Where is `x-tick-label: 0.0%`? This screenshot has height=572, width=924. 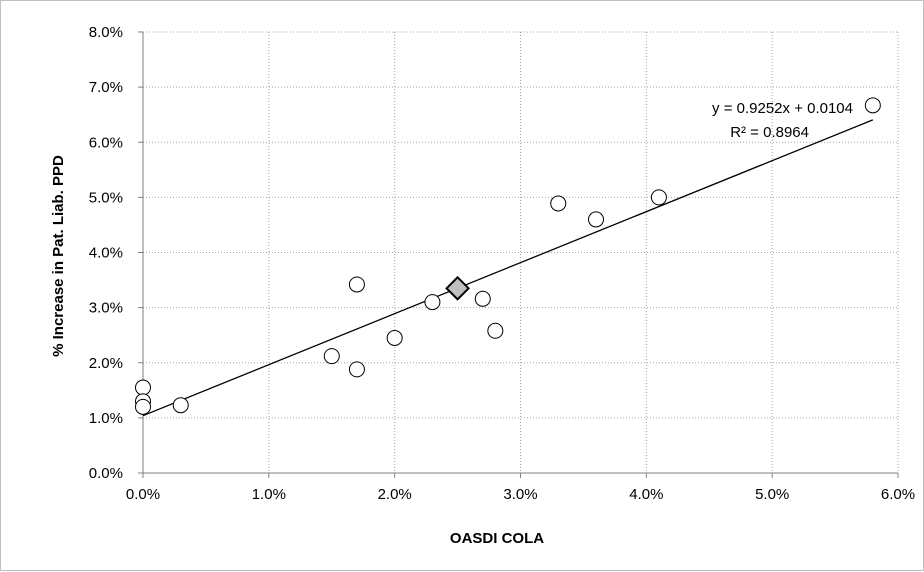 x-tick-label: 0.0% is located at coordinates (143, 494).